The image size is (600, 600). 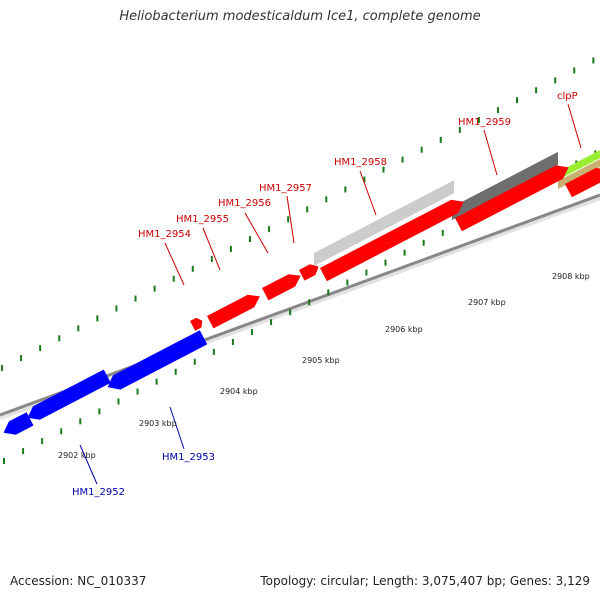 What do you see at coordinates (484, 122) in the screenshot?
I see `gene-label: HM1_2959` at bounding box center [484, 122].